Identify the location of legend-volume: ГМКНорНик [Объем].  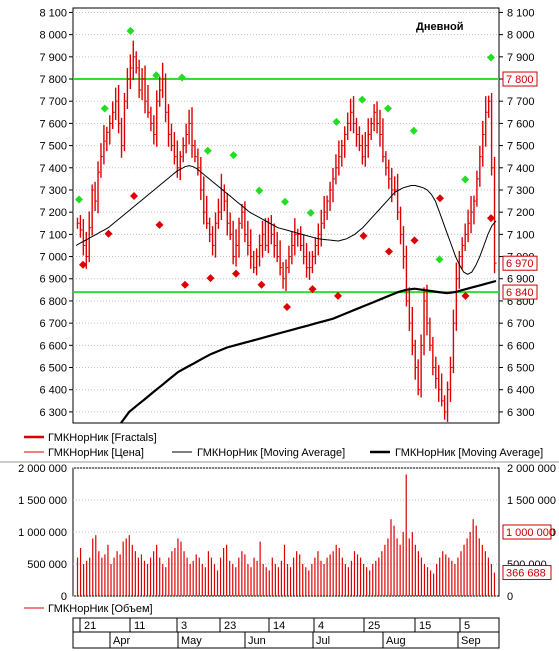
(100, 609).